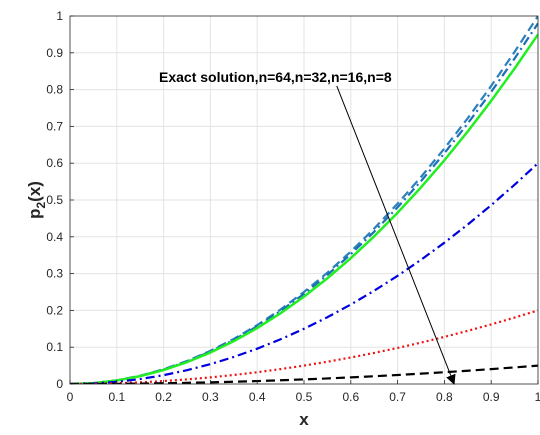  Describe the element at coordinates (350, 397) in the screenshot. I see `x-tick-label: 0.6` at that location.